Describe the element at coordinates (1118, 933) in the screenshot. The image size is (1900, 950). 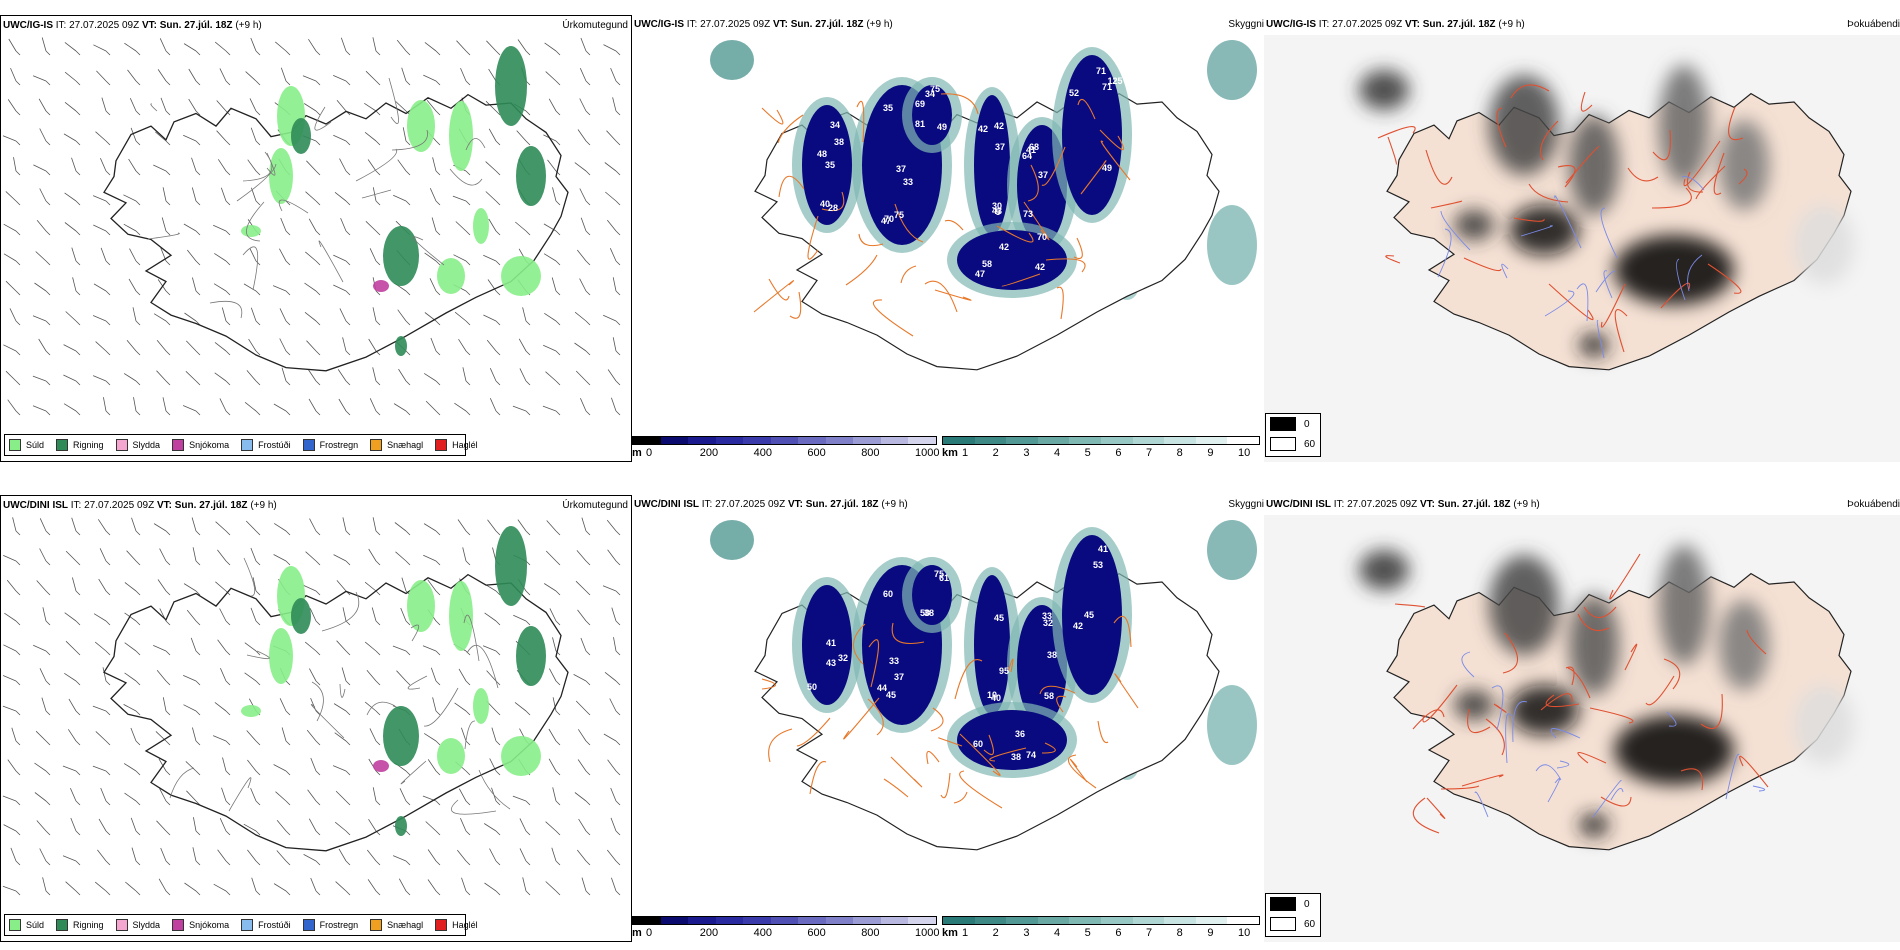
I see `colorbar-tick: 6` at that location.